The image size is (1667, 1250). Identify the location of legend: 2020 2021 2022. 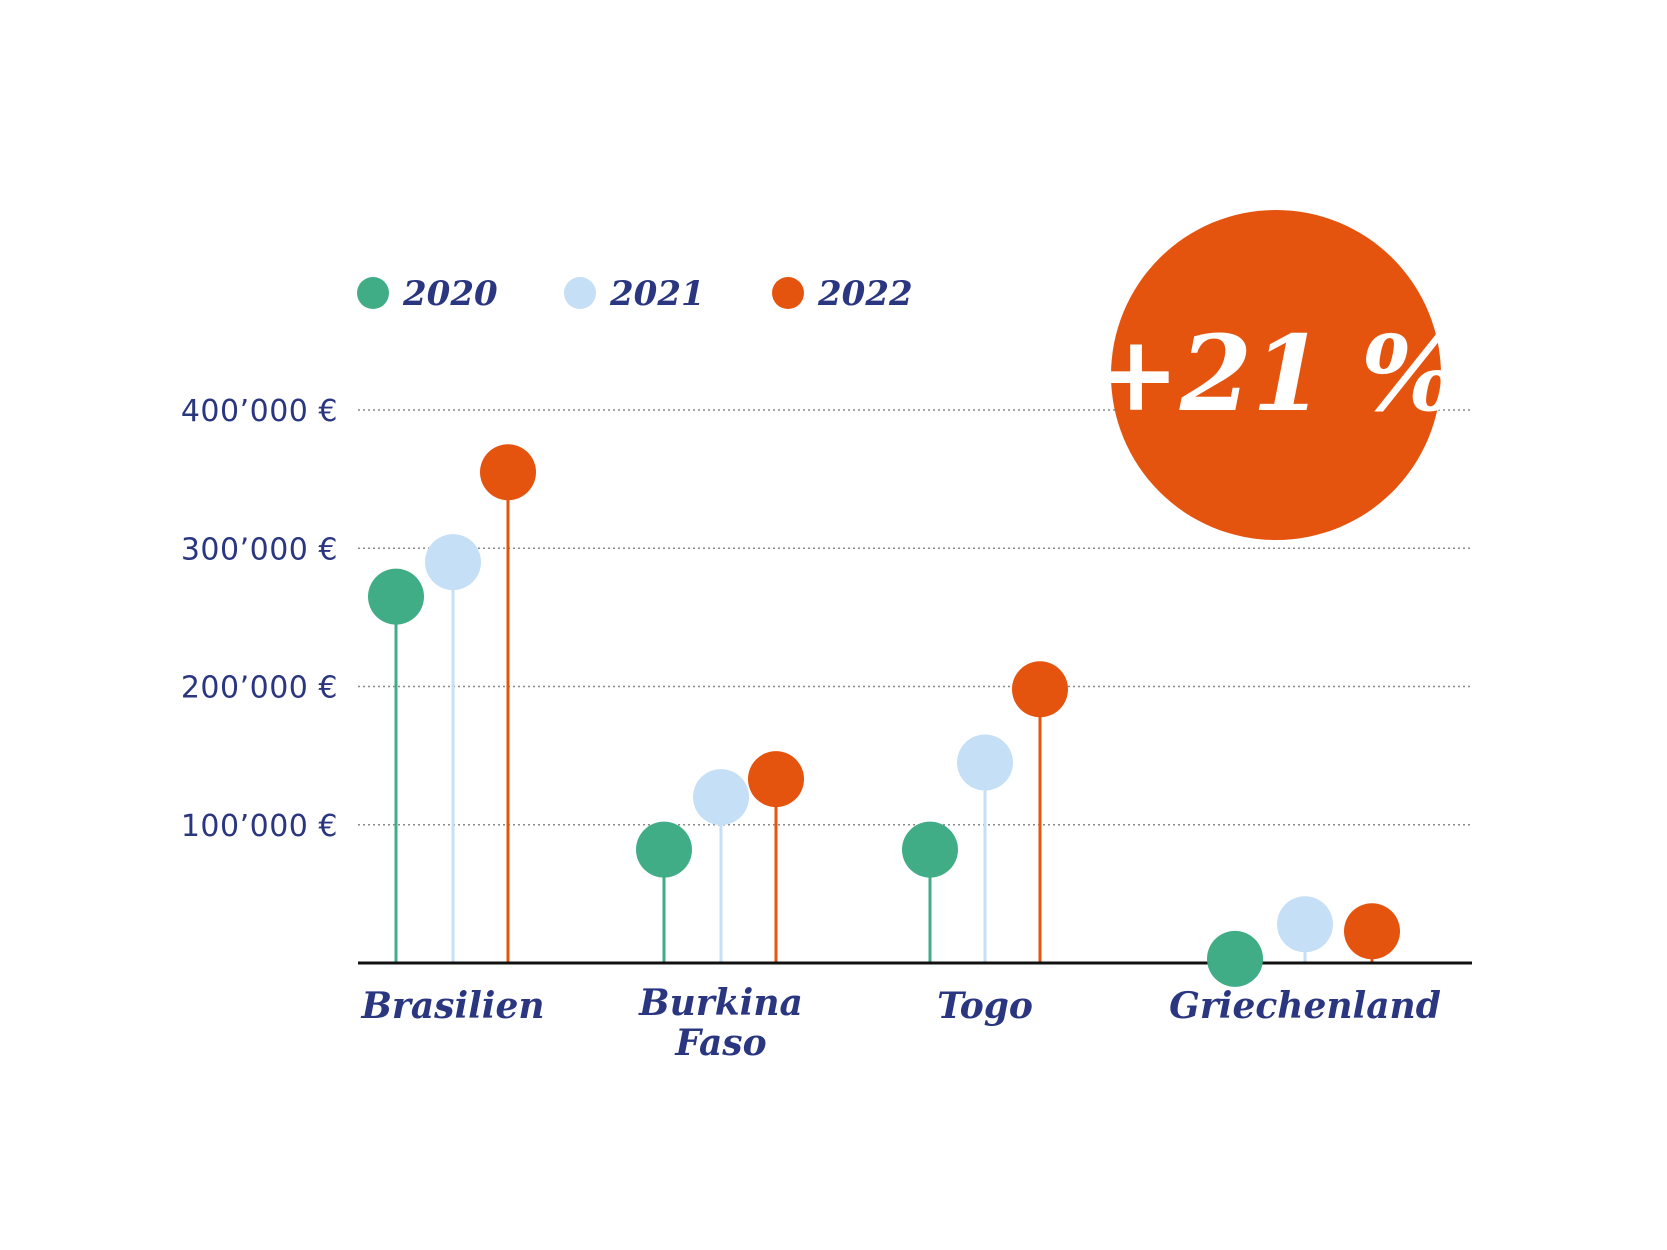
(635, 294).